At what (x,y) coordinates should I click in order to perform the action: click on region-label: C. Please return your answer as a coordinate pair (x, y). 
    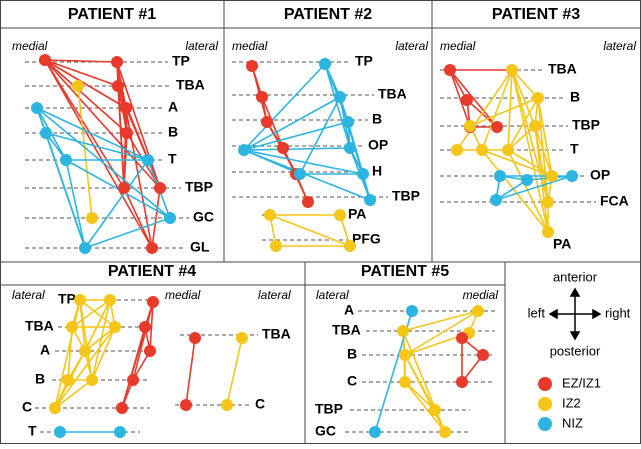
    Looking at the image, I should click on (352, 381).